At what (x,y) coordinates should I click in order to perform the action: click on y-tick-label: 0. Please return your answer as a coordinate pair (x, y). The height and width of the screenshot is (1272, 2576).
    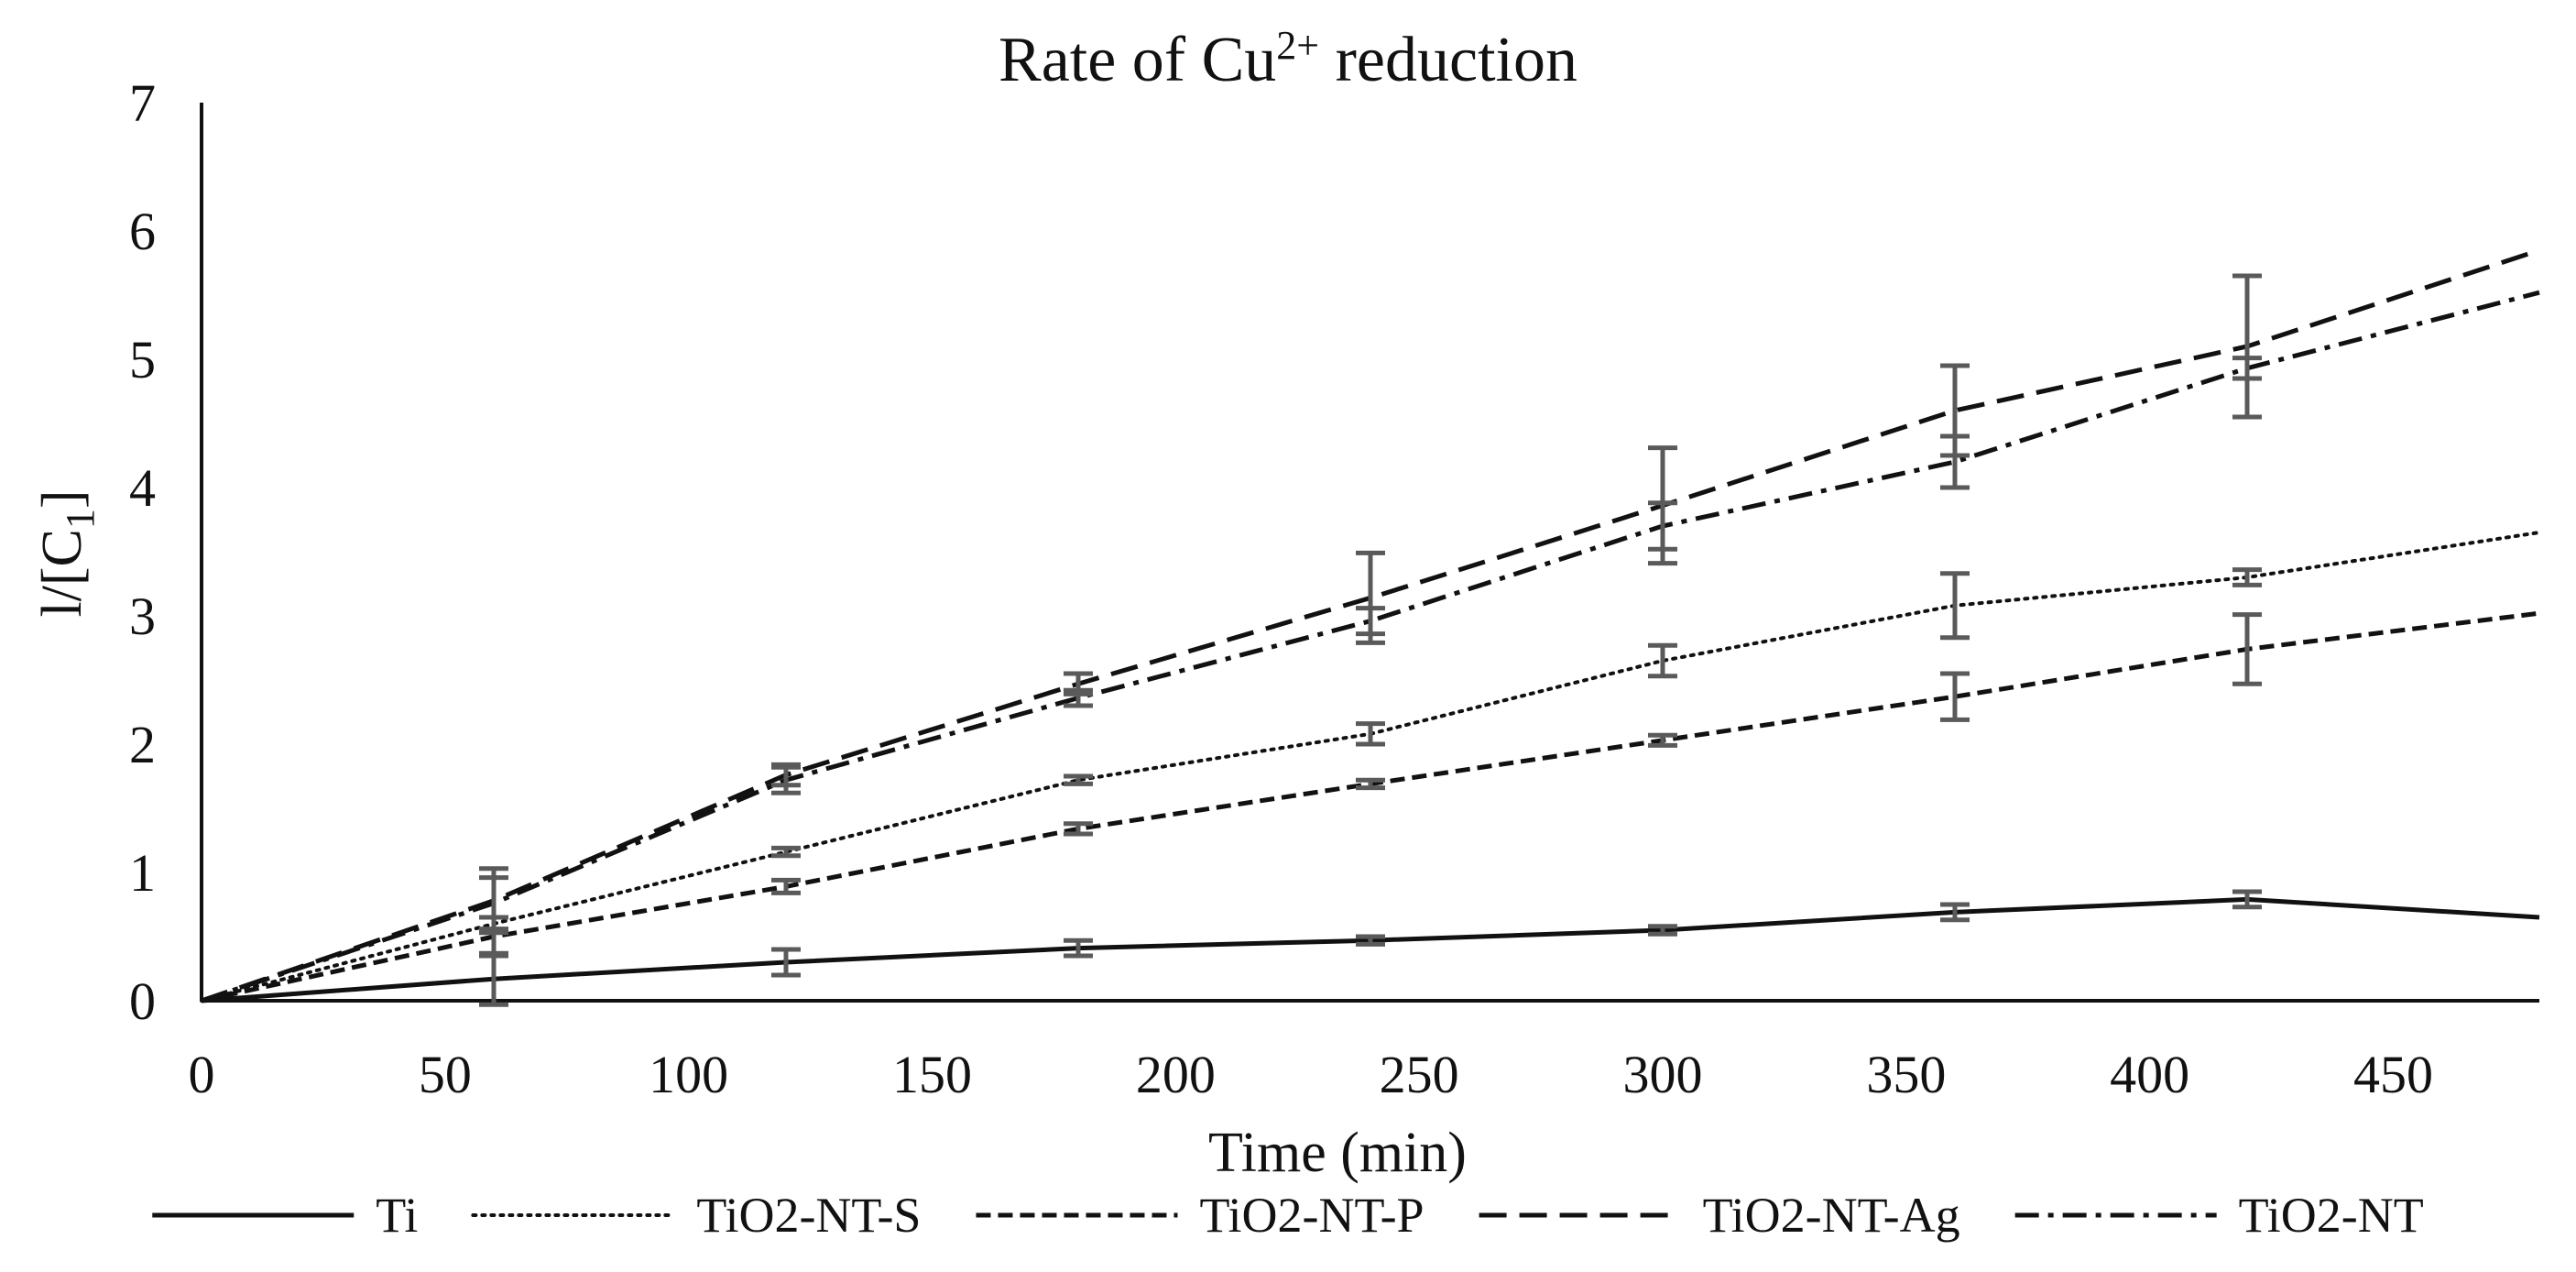
    Looking at the image, I should click on (142, 1001).